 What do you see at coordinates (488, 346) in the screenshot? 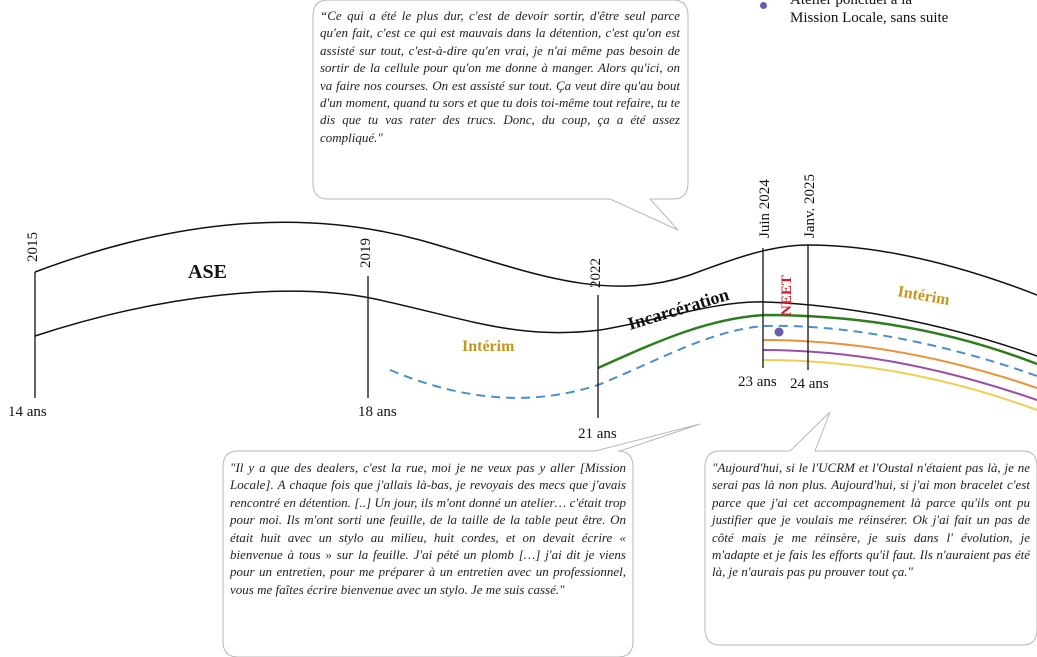
I see `band-label-interim-lower: Intérim` at bounding box center [488, 346].